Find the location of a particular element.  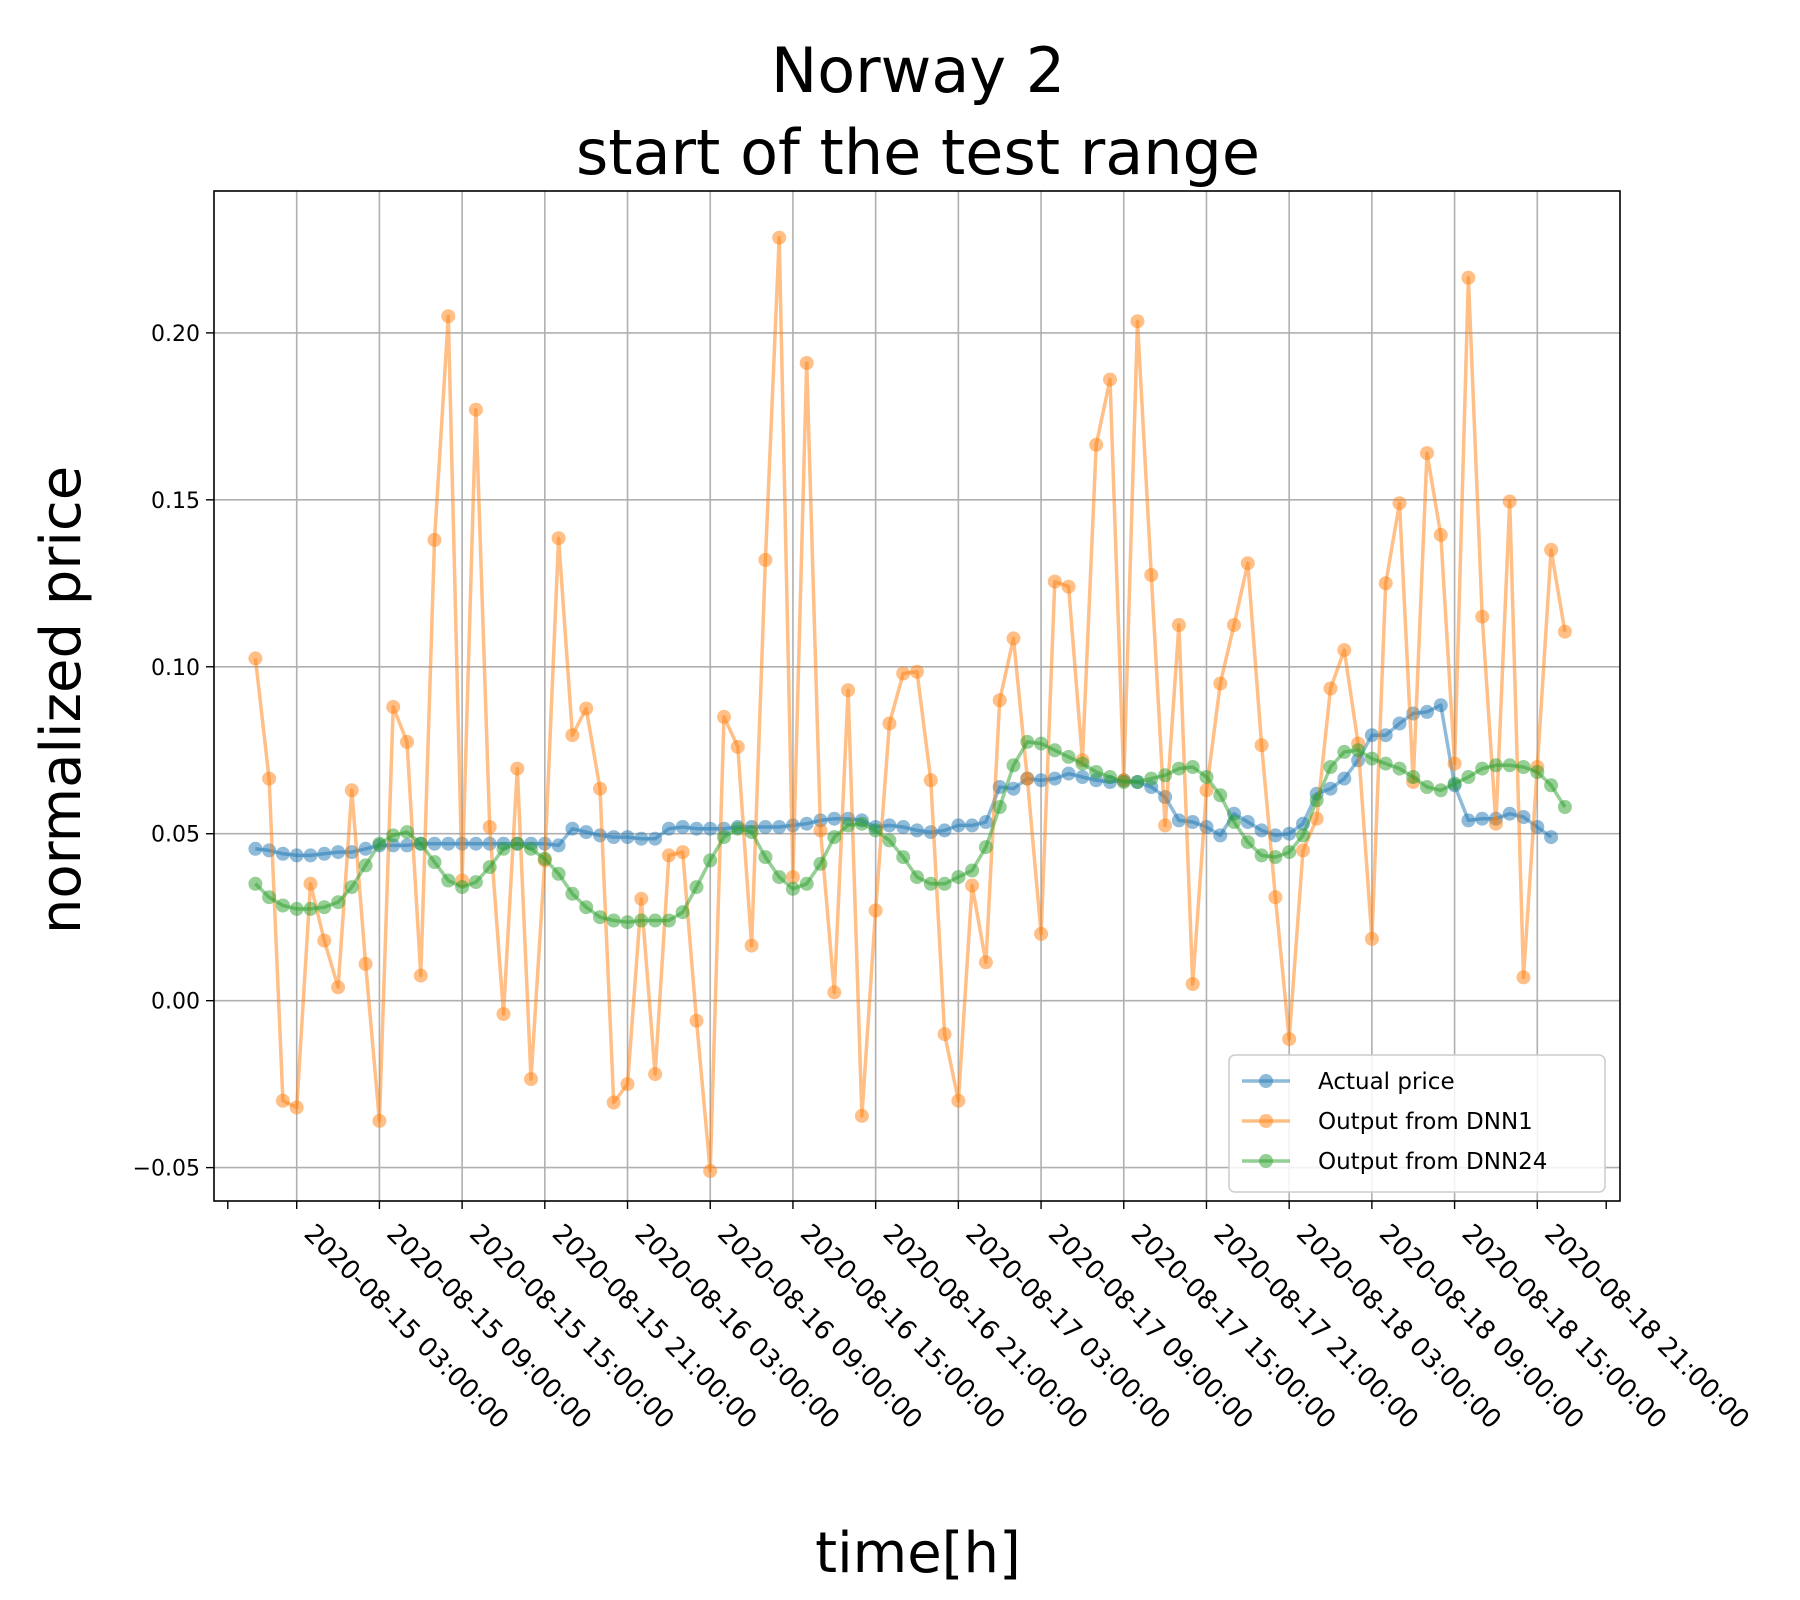

legend-label: Output from DNN24 is located at coordinates (1432, 1162).